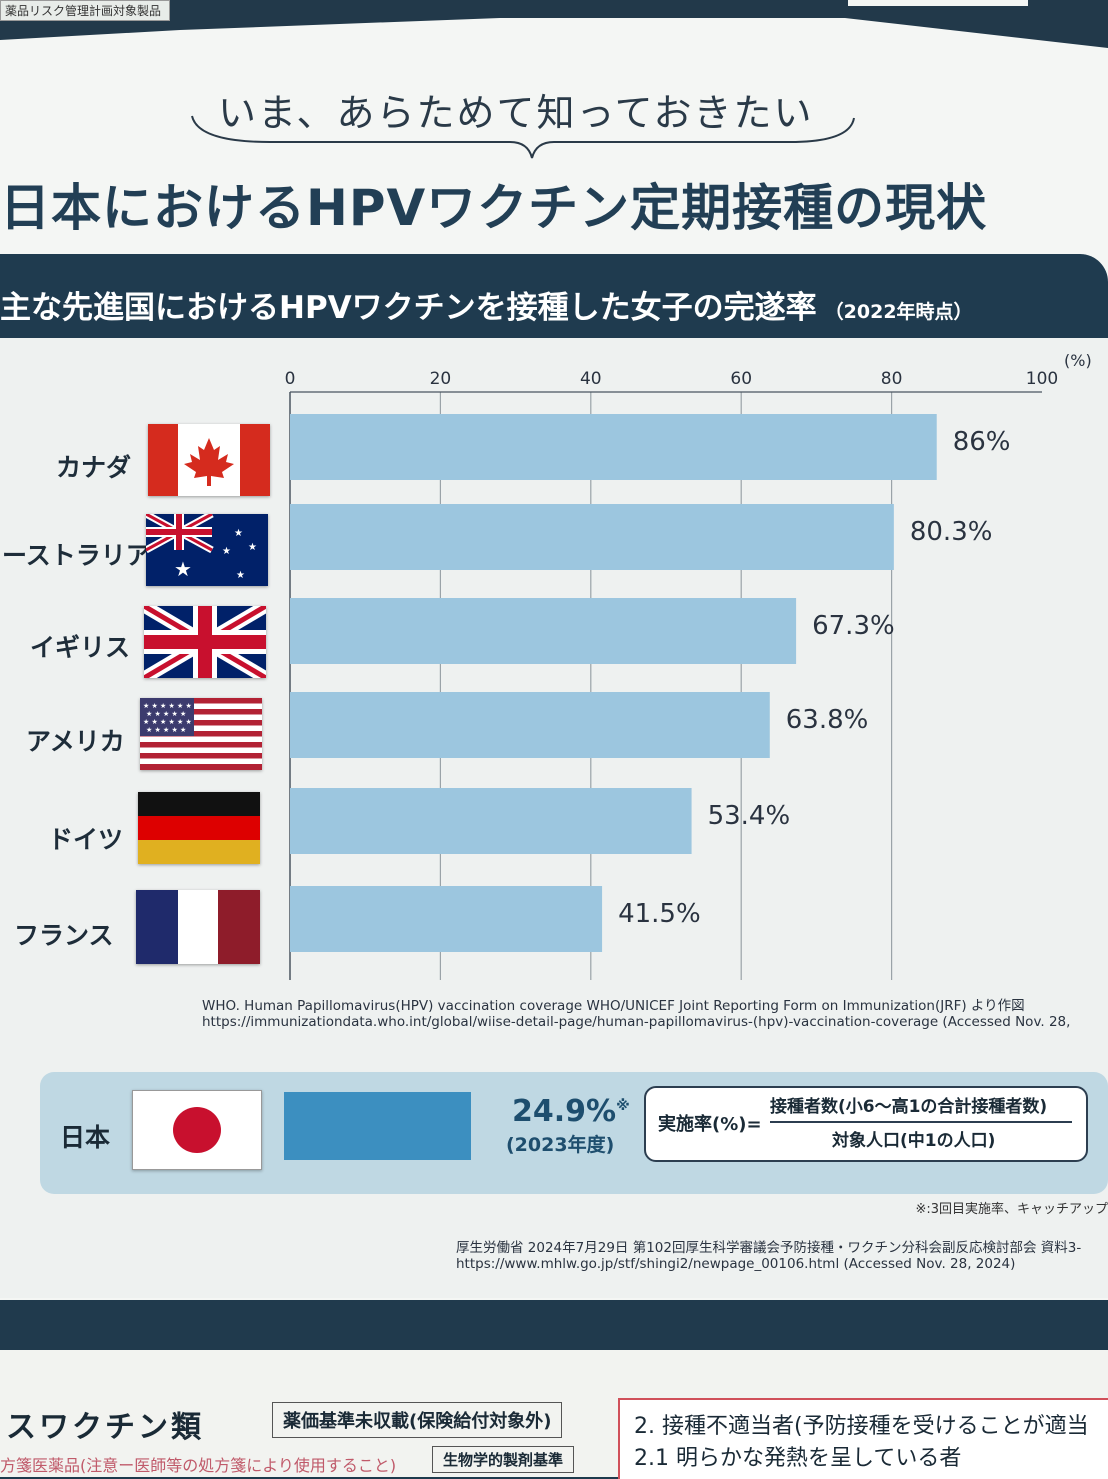  I want to click on brace-decoration, so click(523, 137).